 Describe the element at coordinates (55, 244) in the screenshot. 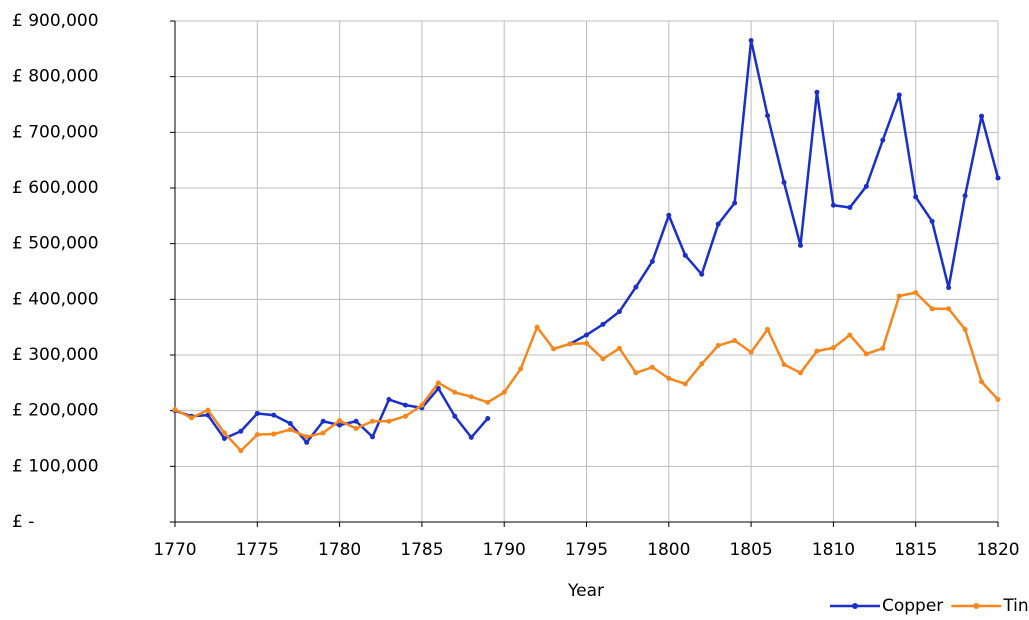

I see `y-tick-label: £ 500,000` at that location.